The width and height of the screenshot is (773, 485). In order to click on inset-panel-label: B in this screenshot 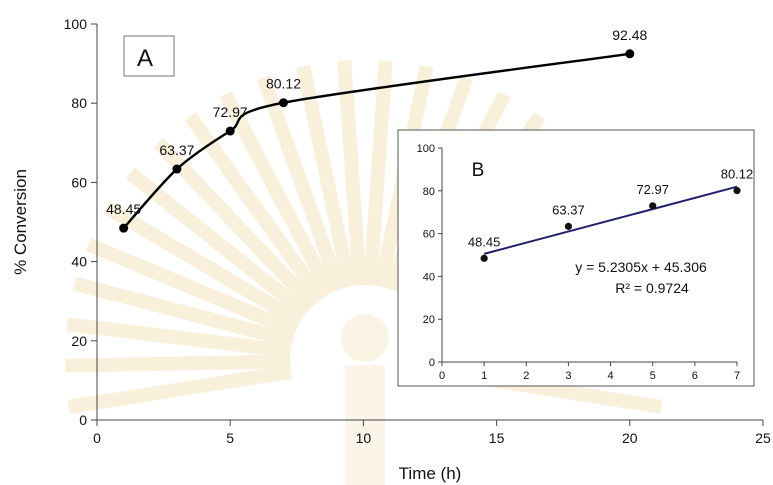, I will do `click(478, 170)`.